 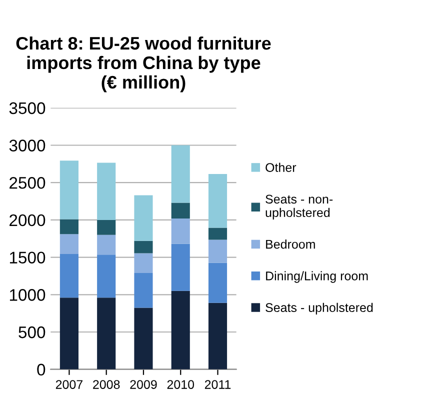 I want to click on y-tick-label: 3000, so click(x=27, y=146).